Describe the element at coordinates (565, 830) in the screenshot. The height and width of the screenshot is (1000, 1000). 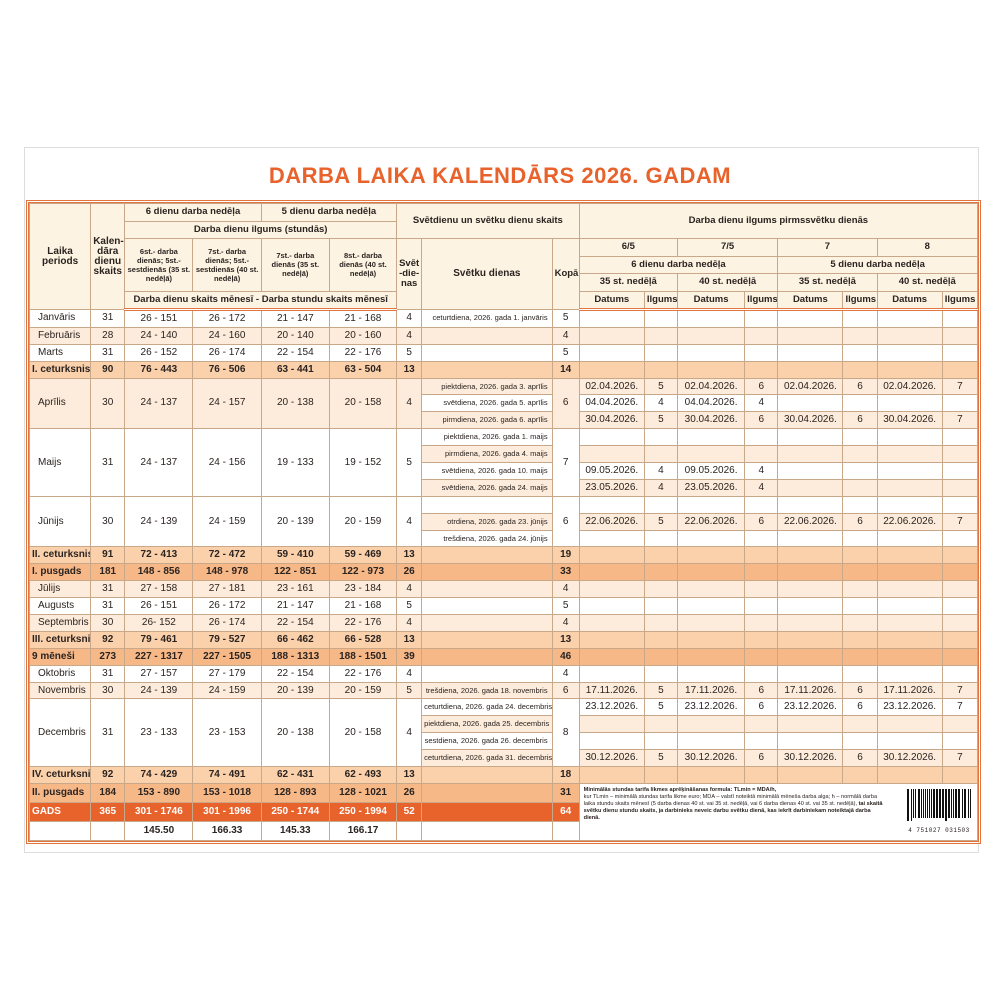
I see `total-cell` at that location.